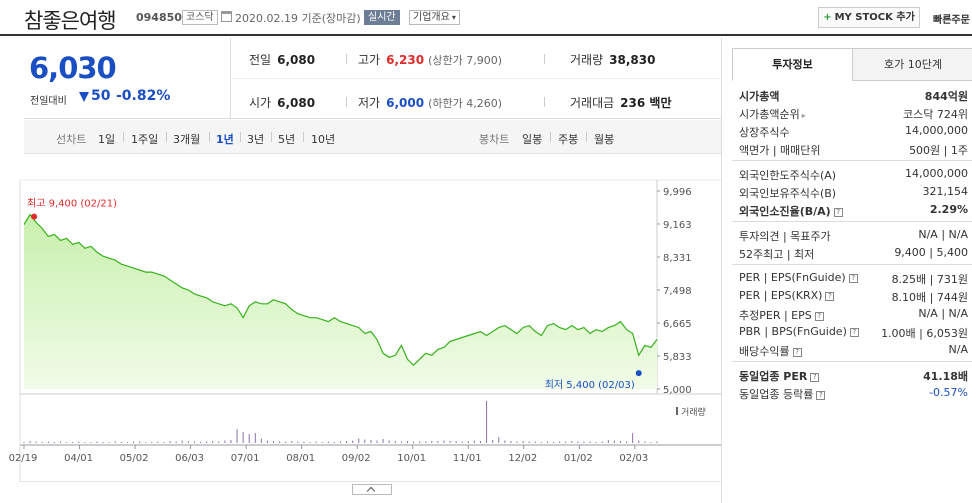  I want to click on open-label: 시가, so click(260, 103).